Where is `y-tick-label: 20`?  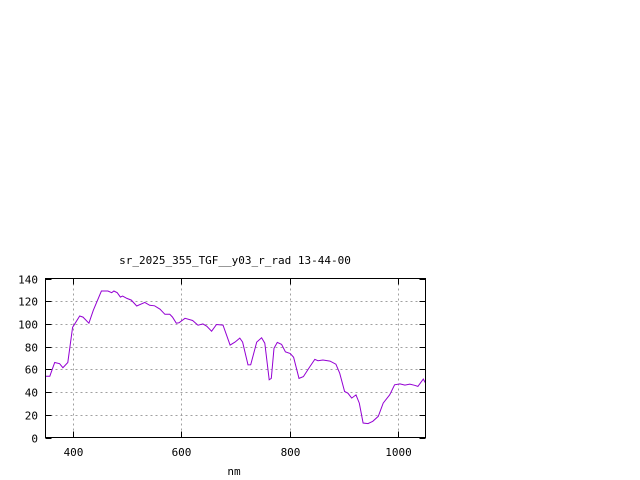
y-tick-label: 20 is located at coordinates (31, 416).